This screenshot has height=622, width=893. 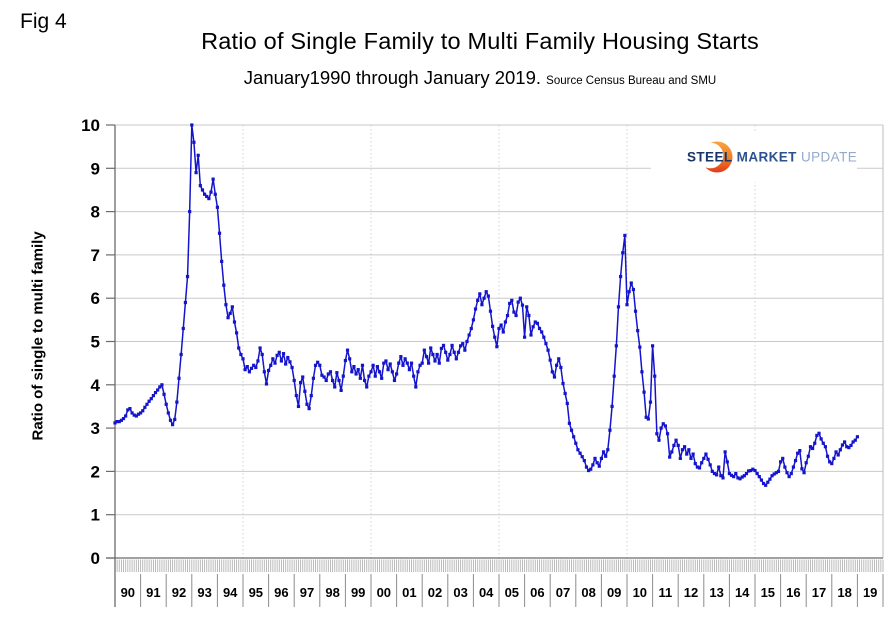 What do you see at coordinates (95, 298) in the screenshot?
I see `y-tick-label: 6` at bounding box center [95, 298].